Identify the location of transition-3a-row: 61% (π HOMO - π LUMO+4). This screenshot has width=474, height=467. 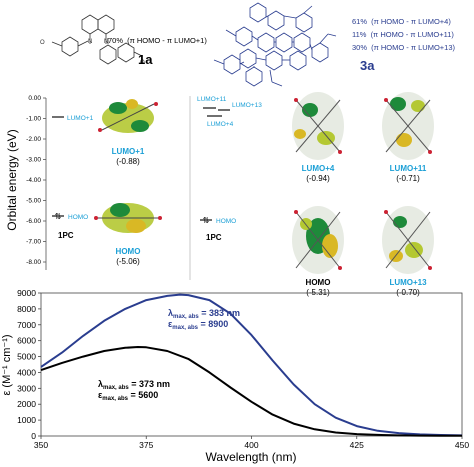
(401, 21).